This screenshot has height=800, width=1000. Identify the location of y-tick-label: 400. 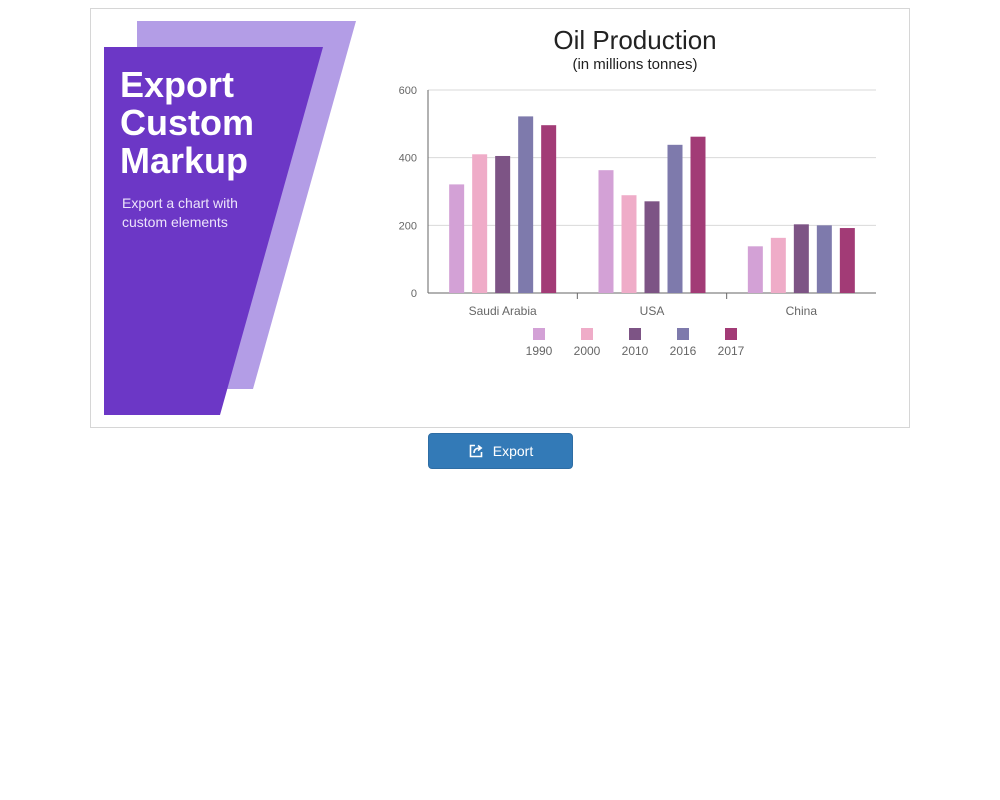
(408, 159).